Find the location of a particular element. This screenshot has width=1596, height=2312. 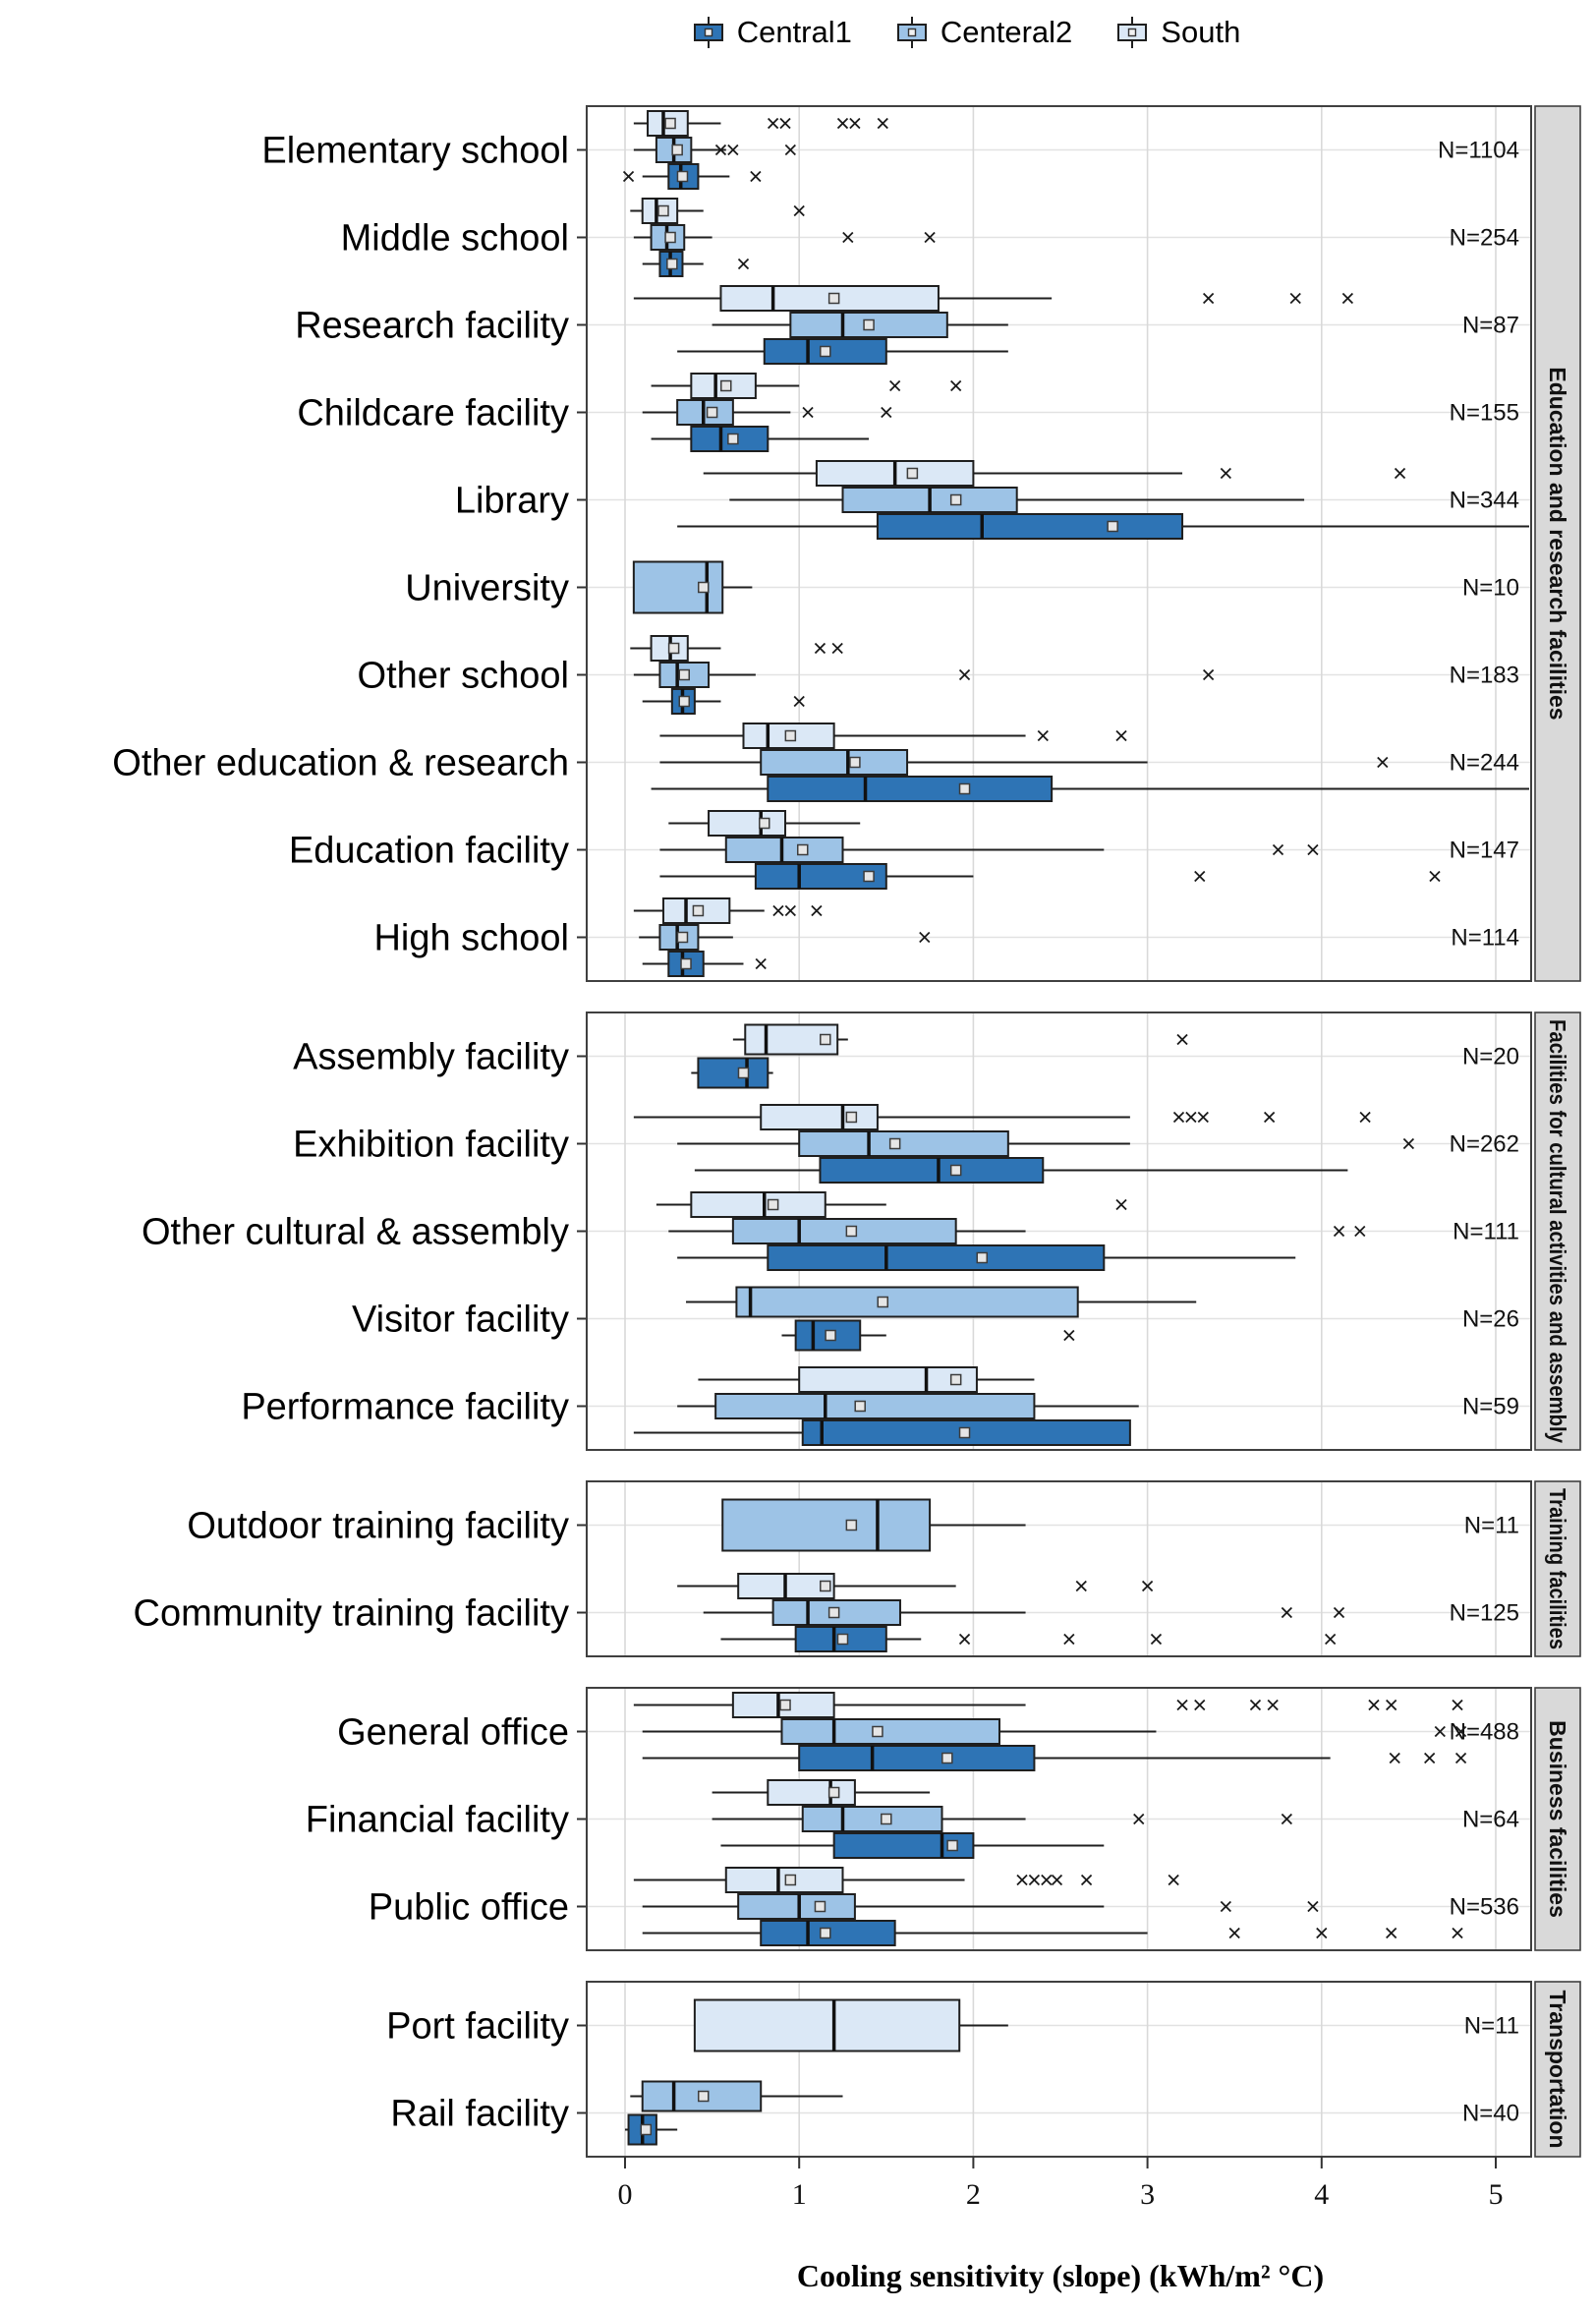

x-tick-label: 0 is located at coordinates (625, 2194).